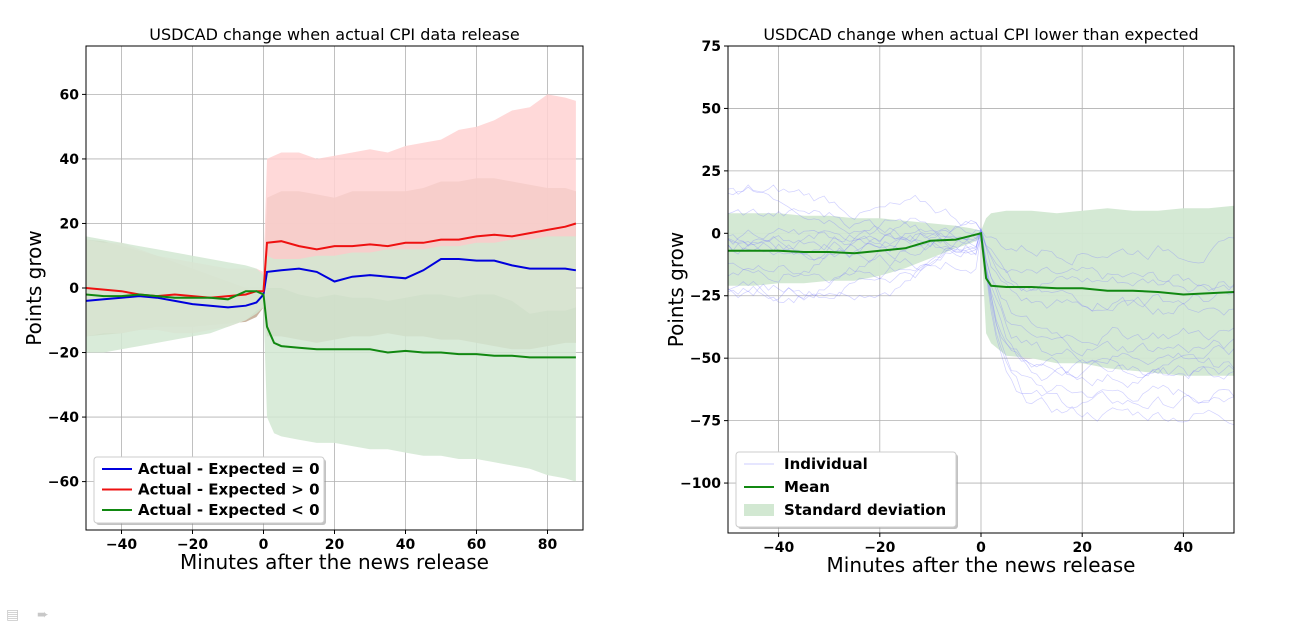  What do you see at coordinates (70, 224) in the screenshot?
I see `y-tick-label: 20` at bounding box center [70, 224].